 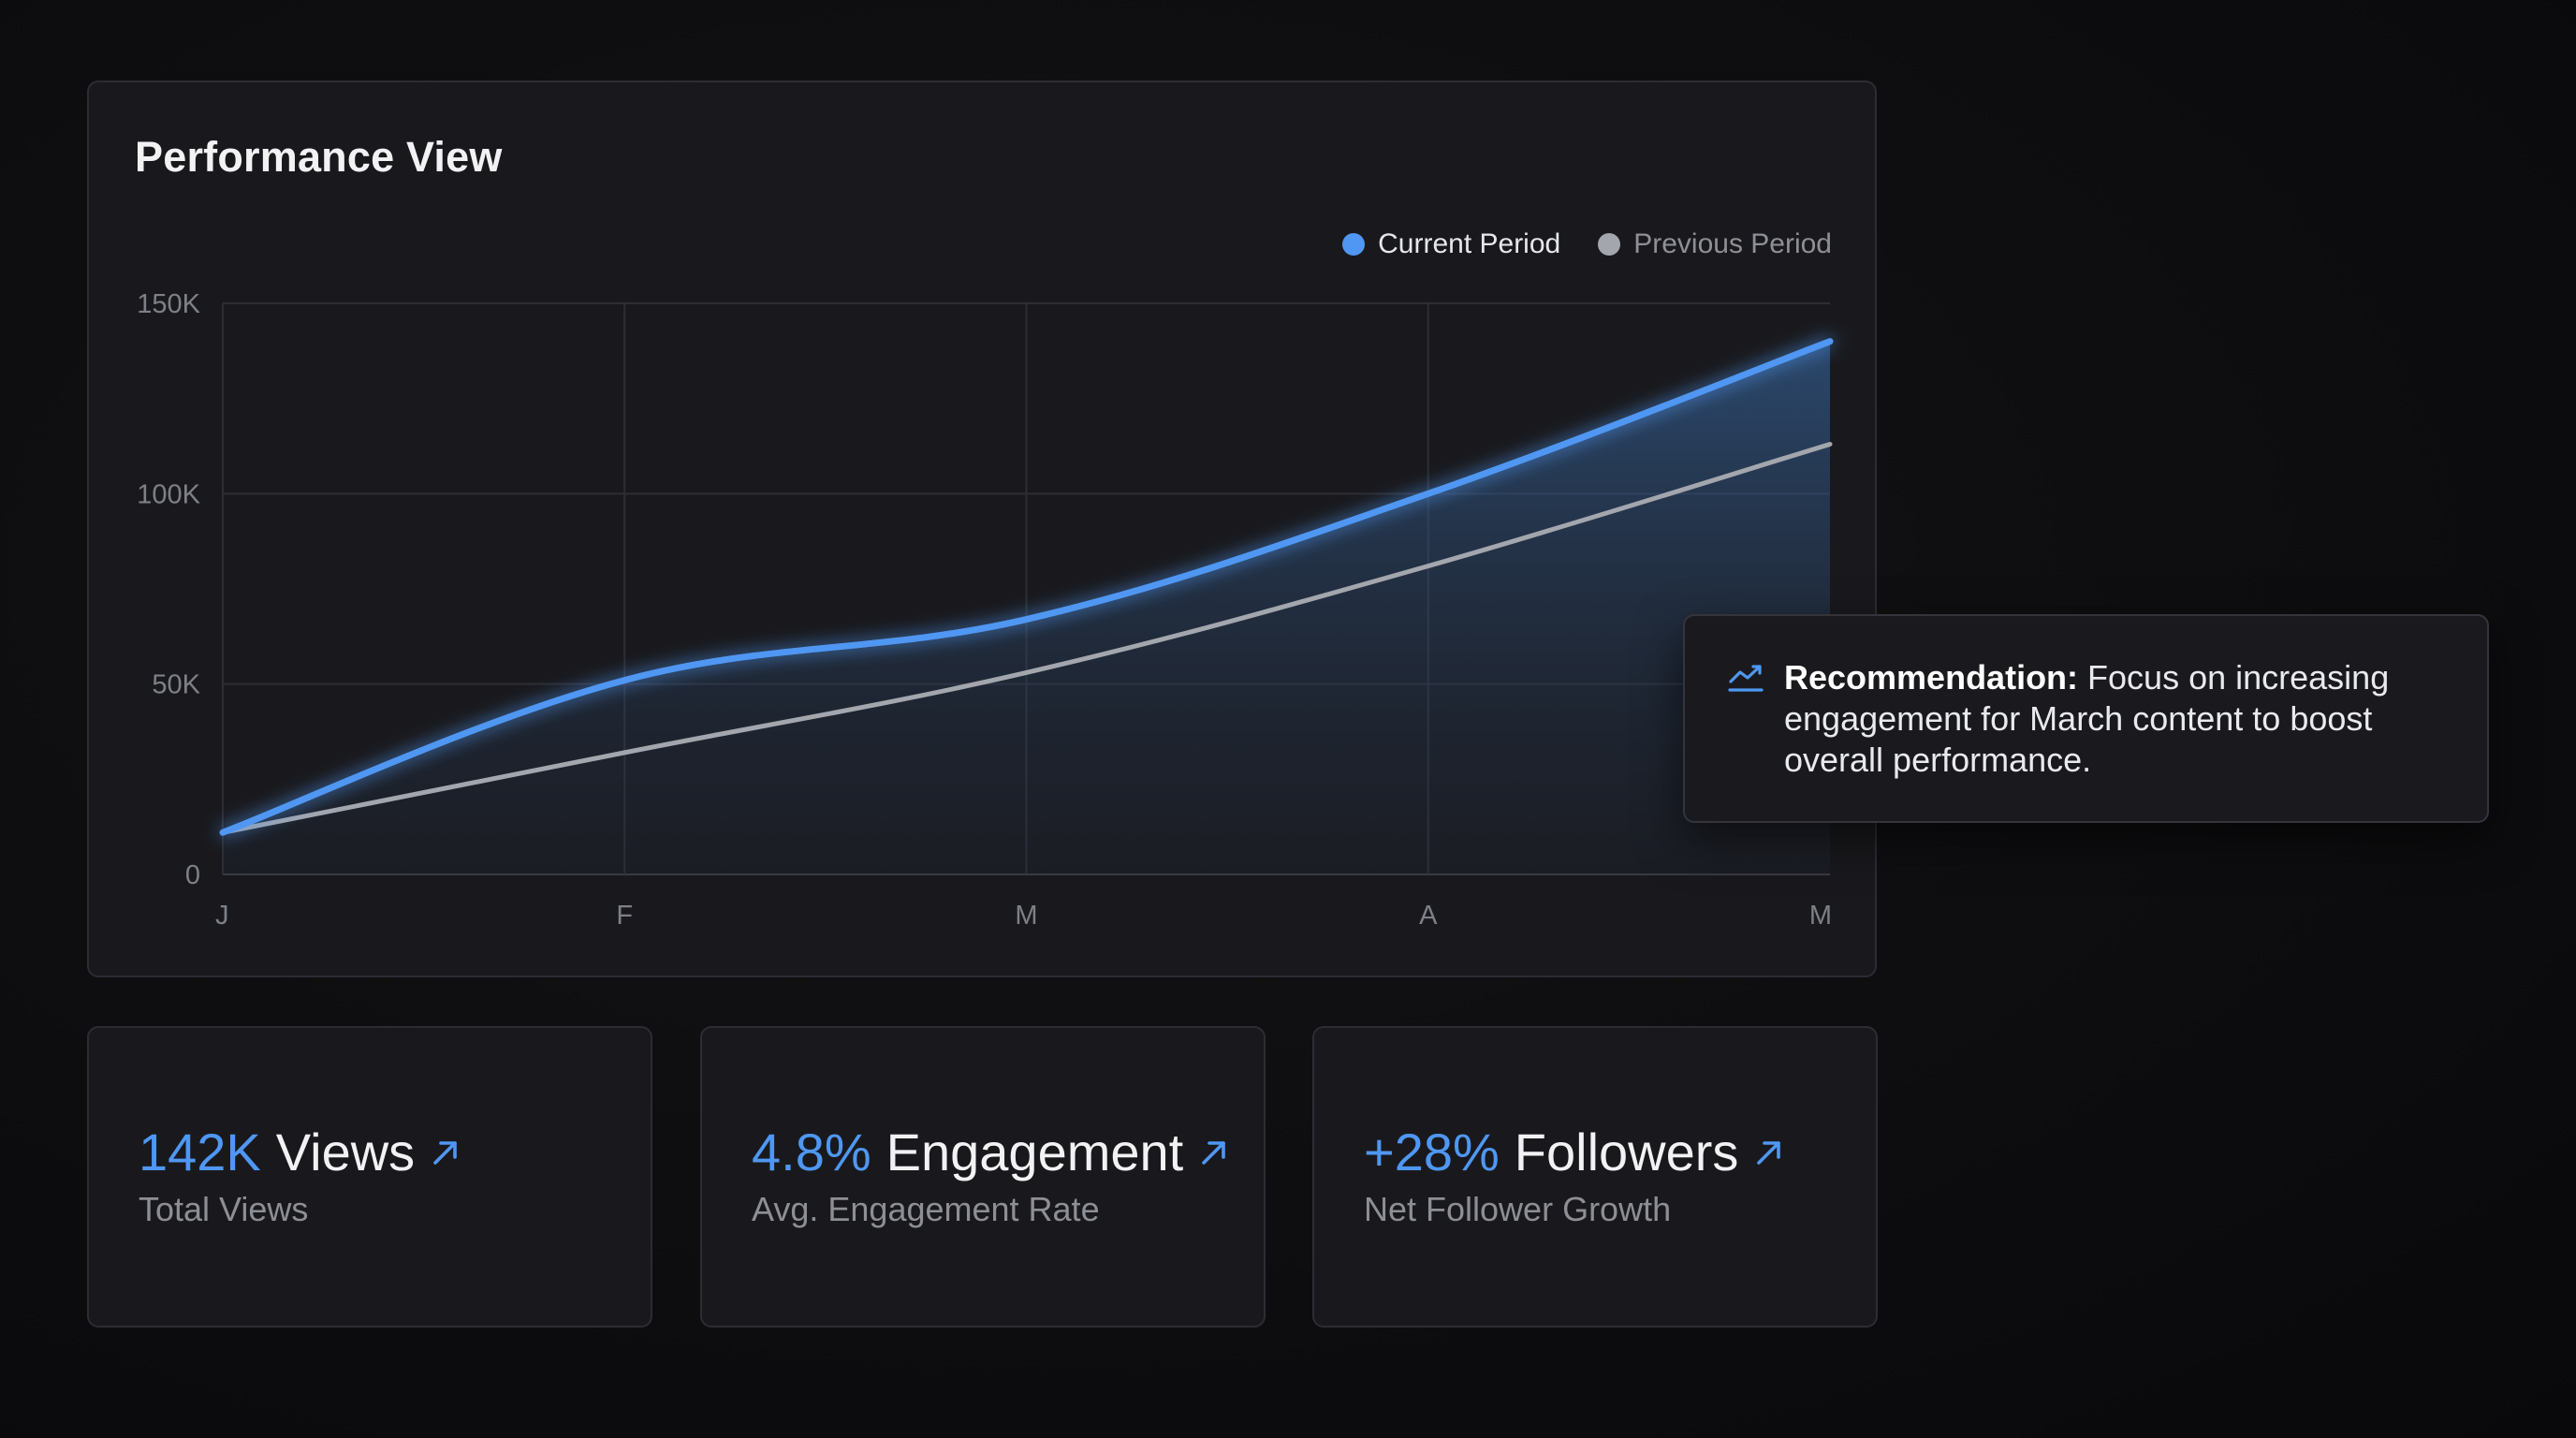 What do you see at coordinates (1732, 243) in the screenshot?
I see `legend-label-previous: Previous Period` at bounding box center [1732, 243].